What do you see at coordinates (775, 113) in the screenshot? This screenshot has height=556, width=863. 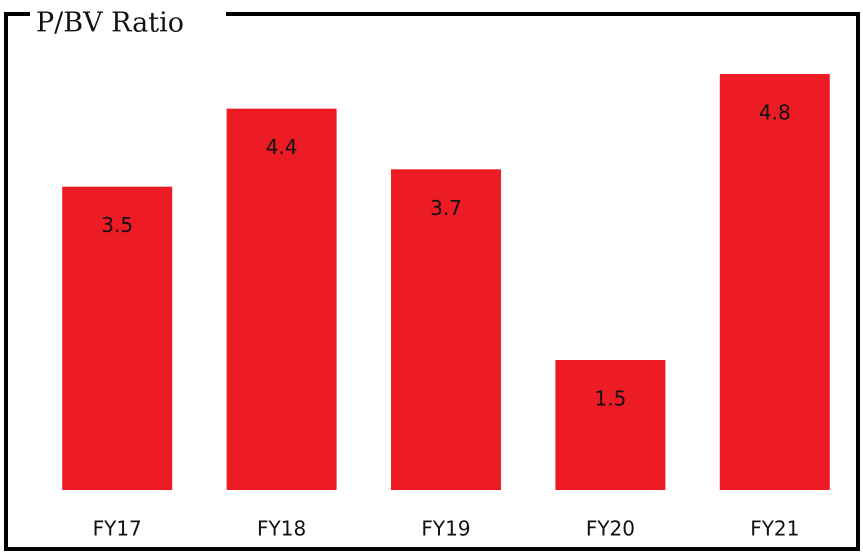 I see `data-label: 4.8` at bounding box center [775, 113].